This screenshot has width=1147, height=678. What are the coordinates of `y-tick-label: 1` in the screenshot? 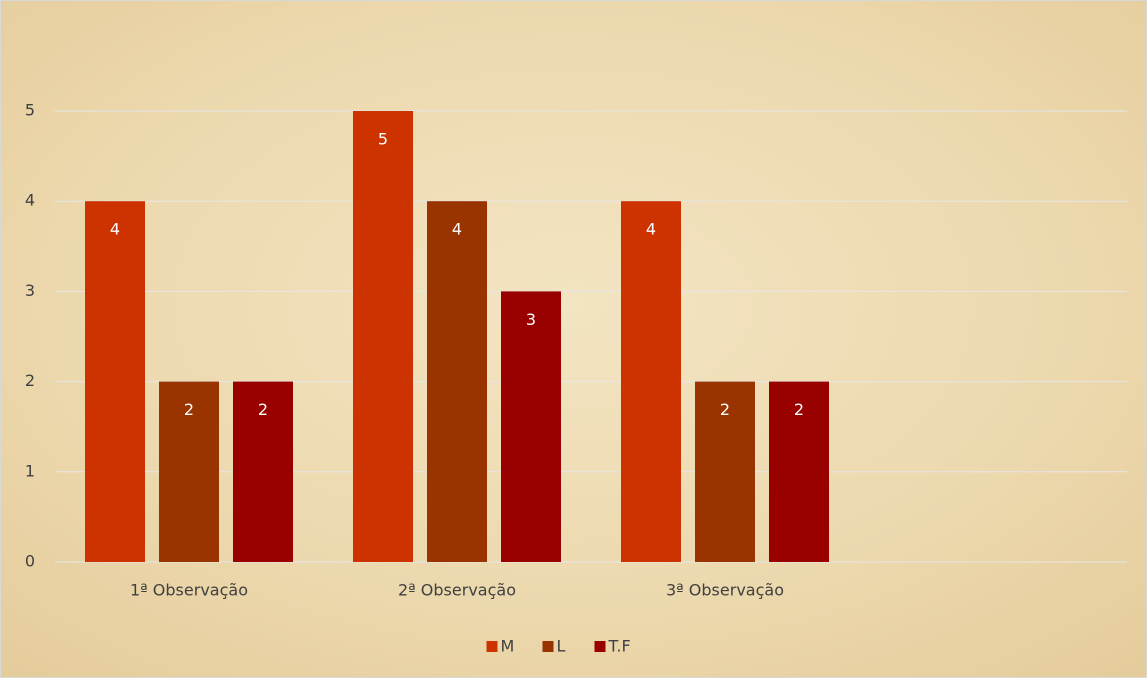 It's located at (30, 470).